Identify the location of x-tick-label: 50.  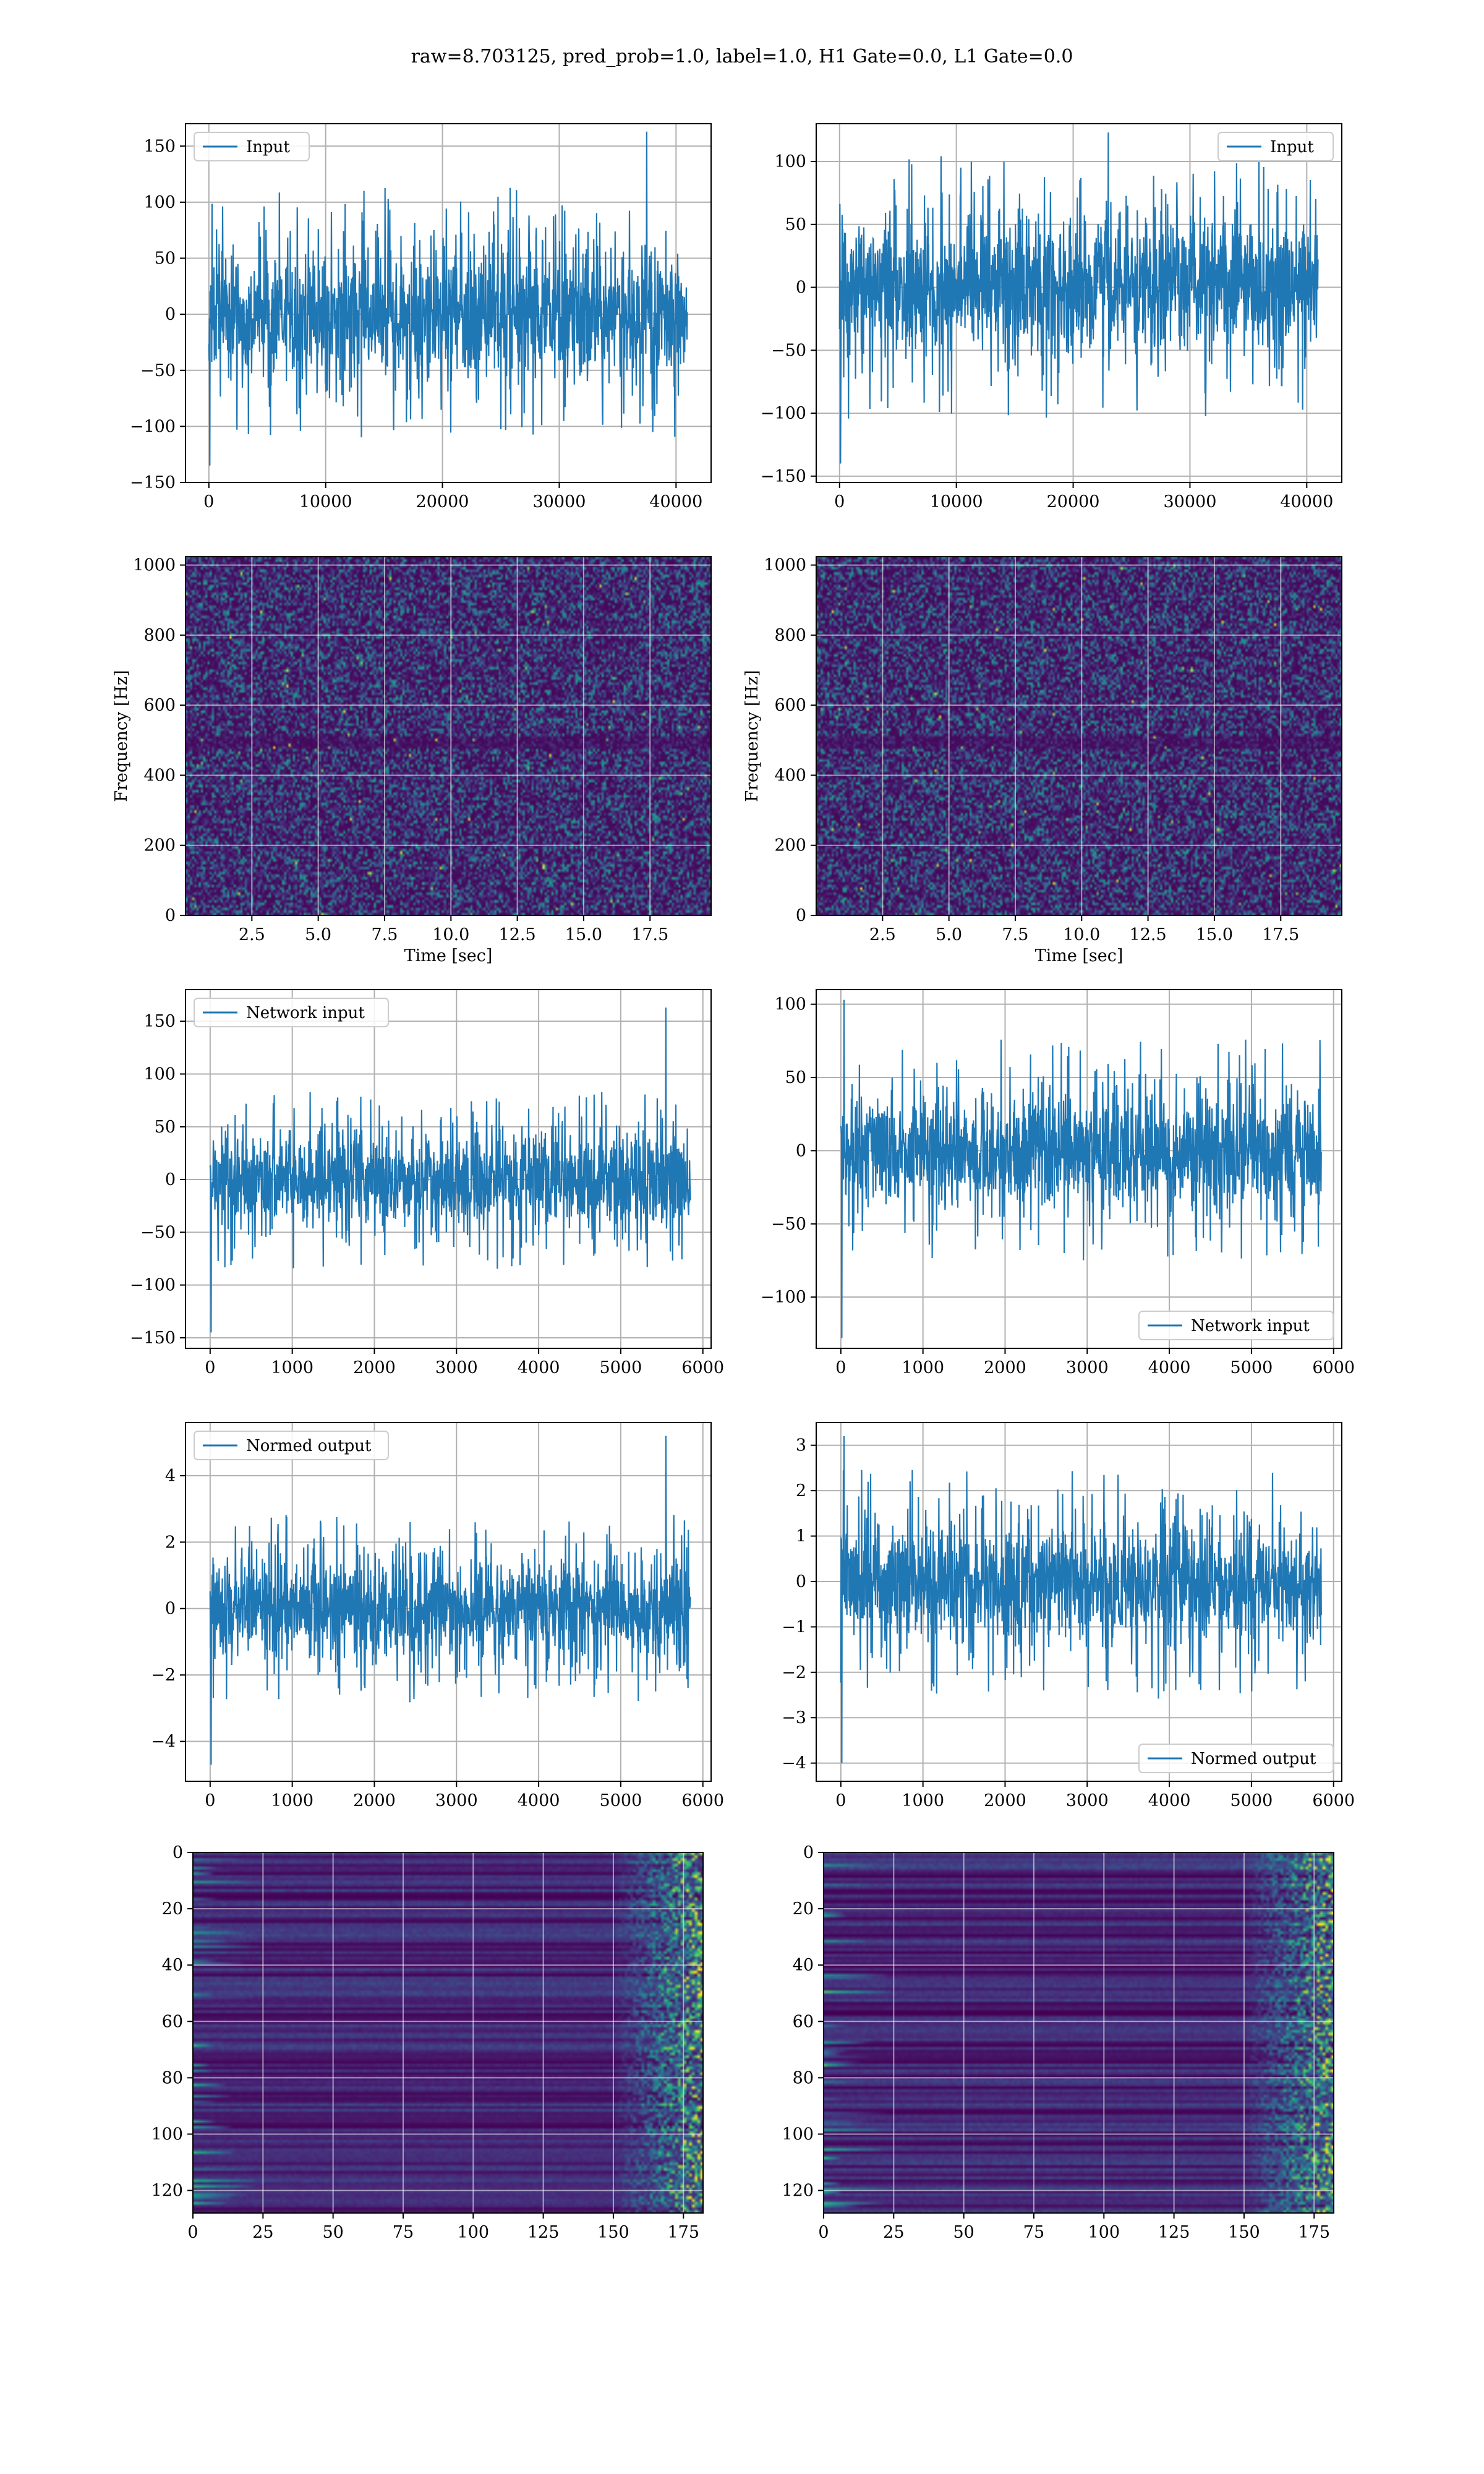
(332, 2232).